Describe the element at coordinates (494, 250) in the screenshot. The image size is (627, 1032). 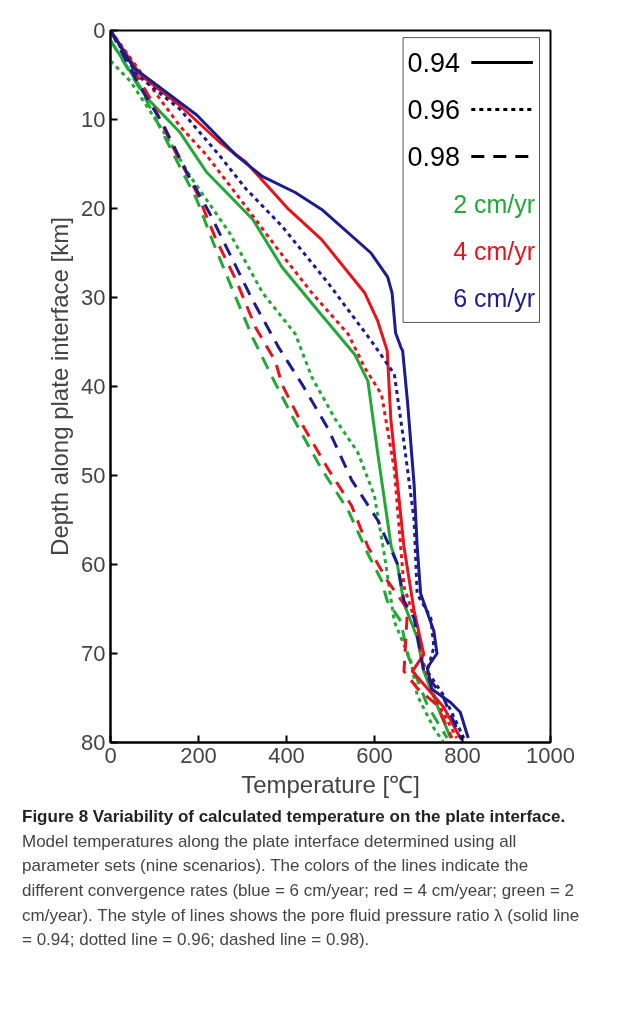
I see `annotation: 4 cm/yr` at that location.